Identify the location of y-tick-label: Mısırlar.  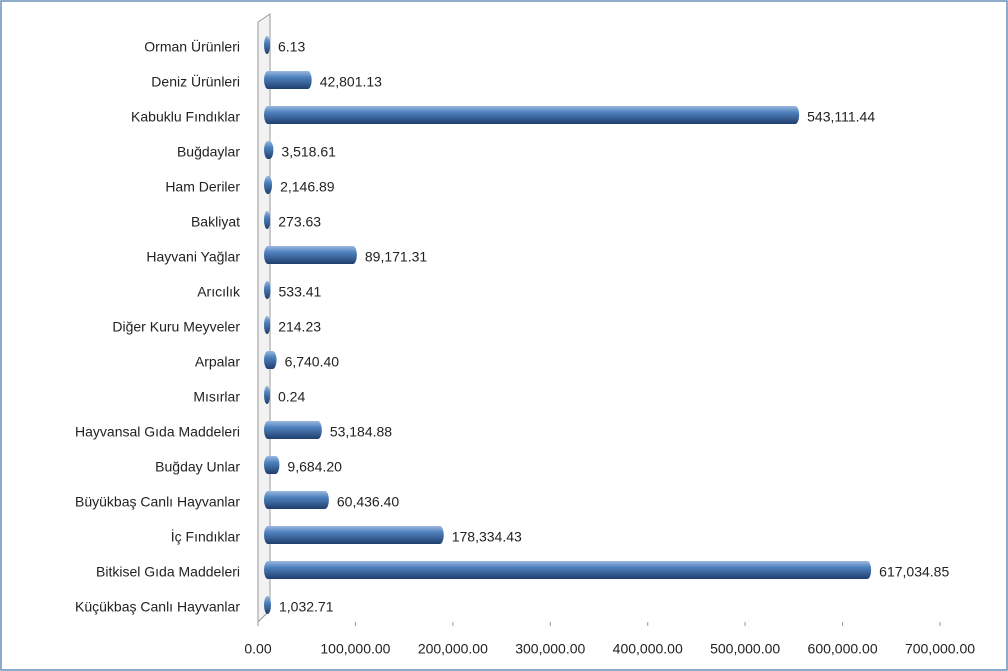
(216, 397).